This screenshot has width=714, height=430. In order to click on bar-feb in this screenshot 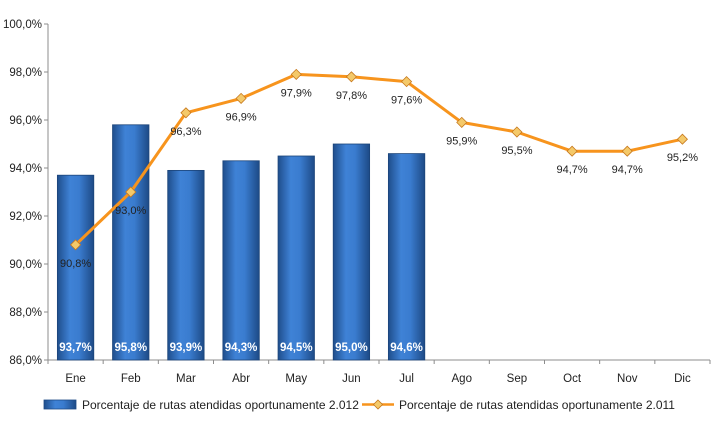, I will do `click(131, 242)`.